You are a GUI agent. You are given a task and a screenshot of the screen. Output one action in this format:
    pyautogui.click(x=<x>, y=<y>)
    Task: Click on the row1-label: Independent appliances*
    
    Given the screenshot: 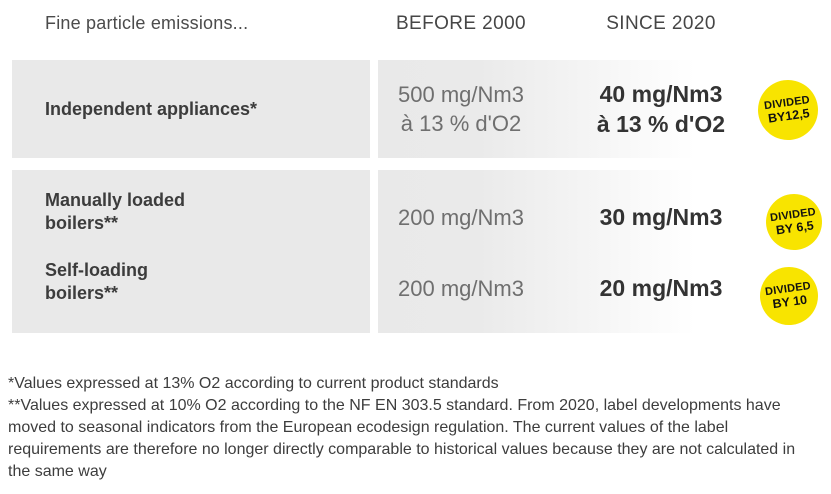 What is the action you would take?
    pyautogui.click(x=151, y=109)
    